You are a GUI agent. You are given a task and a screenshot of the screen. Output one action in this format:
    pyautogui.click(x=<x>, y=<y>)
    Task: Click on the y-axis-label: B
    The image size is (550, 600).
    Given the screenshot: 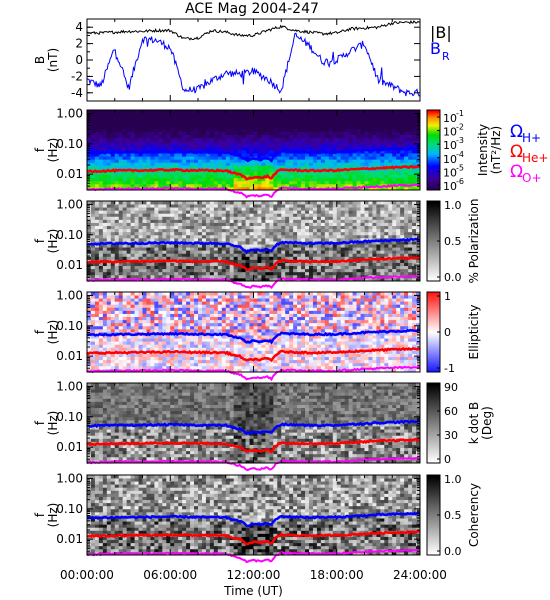 What is the action you would take?
    pyautogui.click(x=40, y=60)
    